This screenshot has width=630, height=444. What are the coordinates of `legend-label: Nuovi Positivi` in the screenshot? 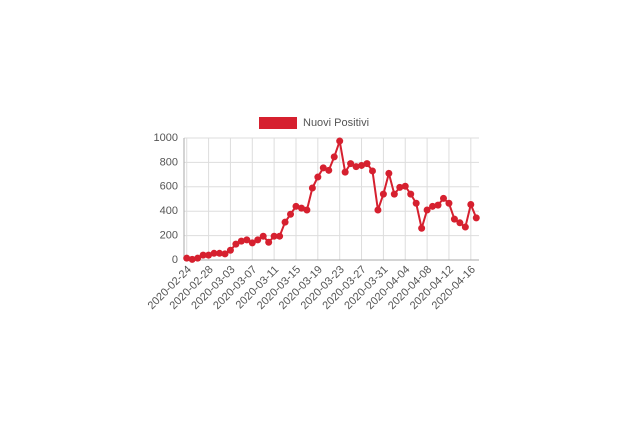 It's located at (336, 123).